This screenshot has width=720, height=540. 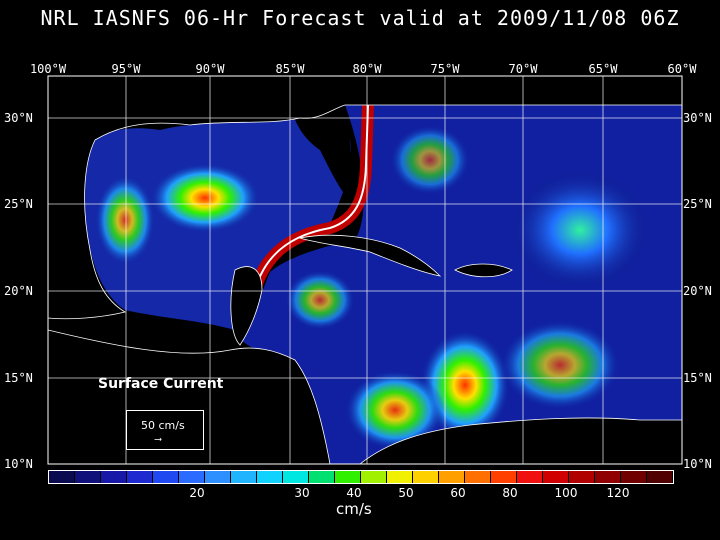 I want to click on yucatan-land, so click(x=246, y=306).